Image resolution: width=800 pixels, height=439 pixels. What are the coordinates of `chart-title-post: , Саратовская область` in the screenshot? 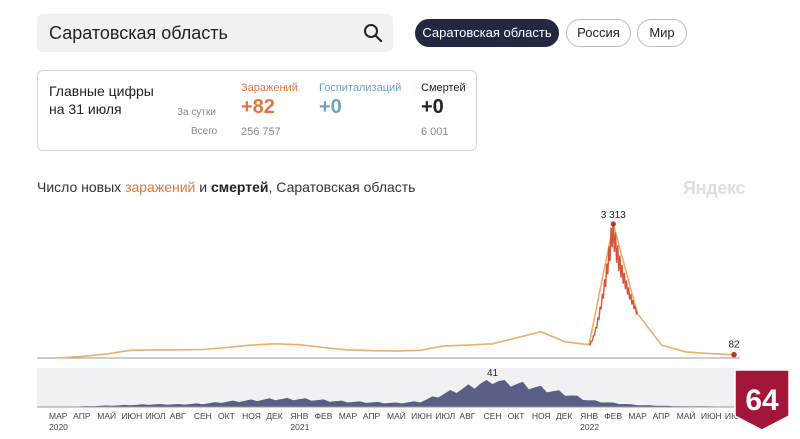 It's located at (342, 187).